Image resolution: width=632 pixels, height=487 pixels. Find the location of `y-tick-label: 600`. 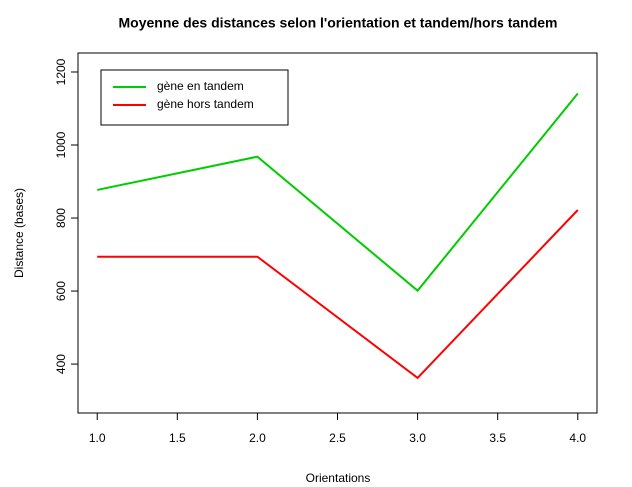

y-tick-label: 600 is located at coordinates (61, 291).